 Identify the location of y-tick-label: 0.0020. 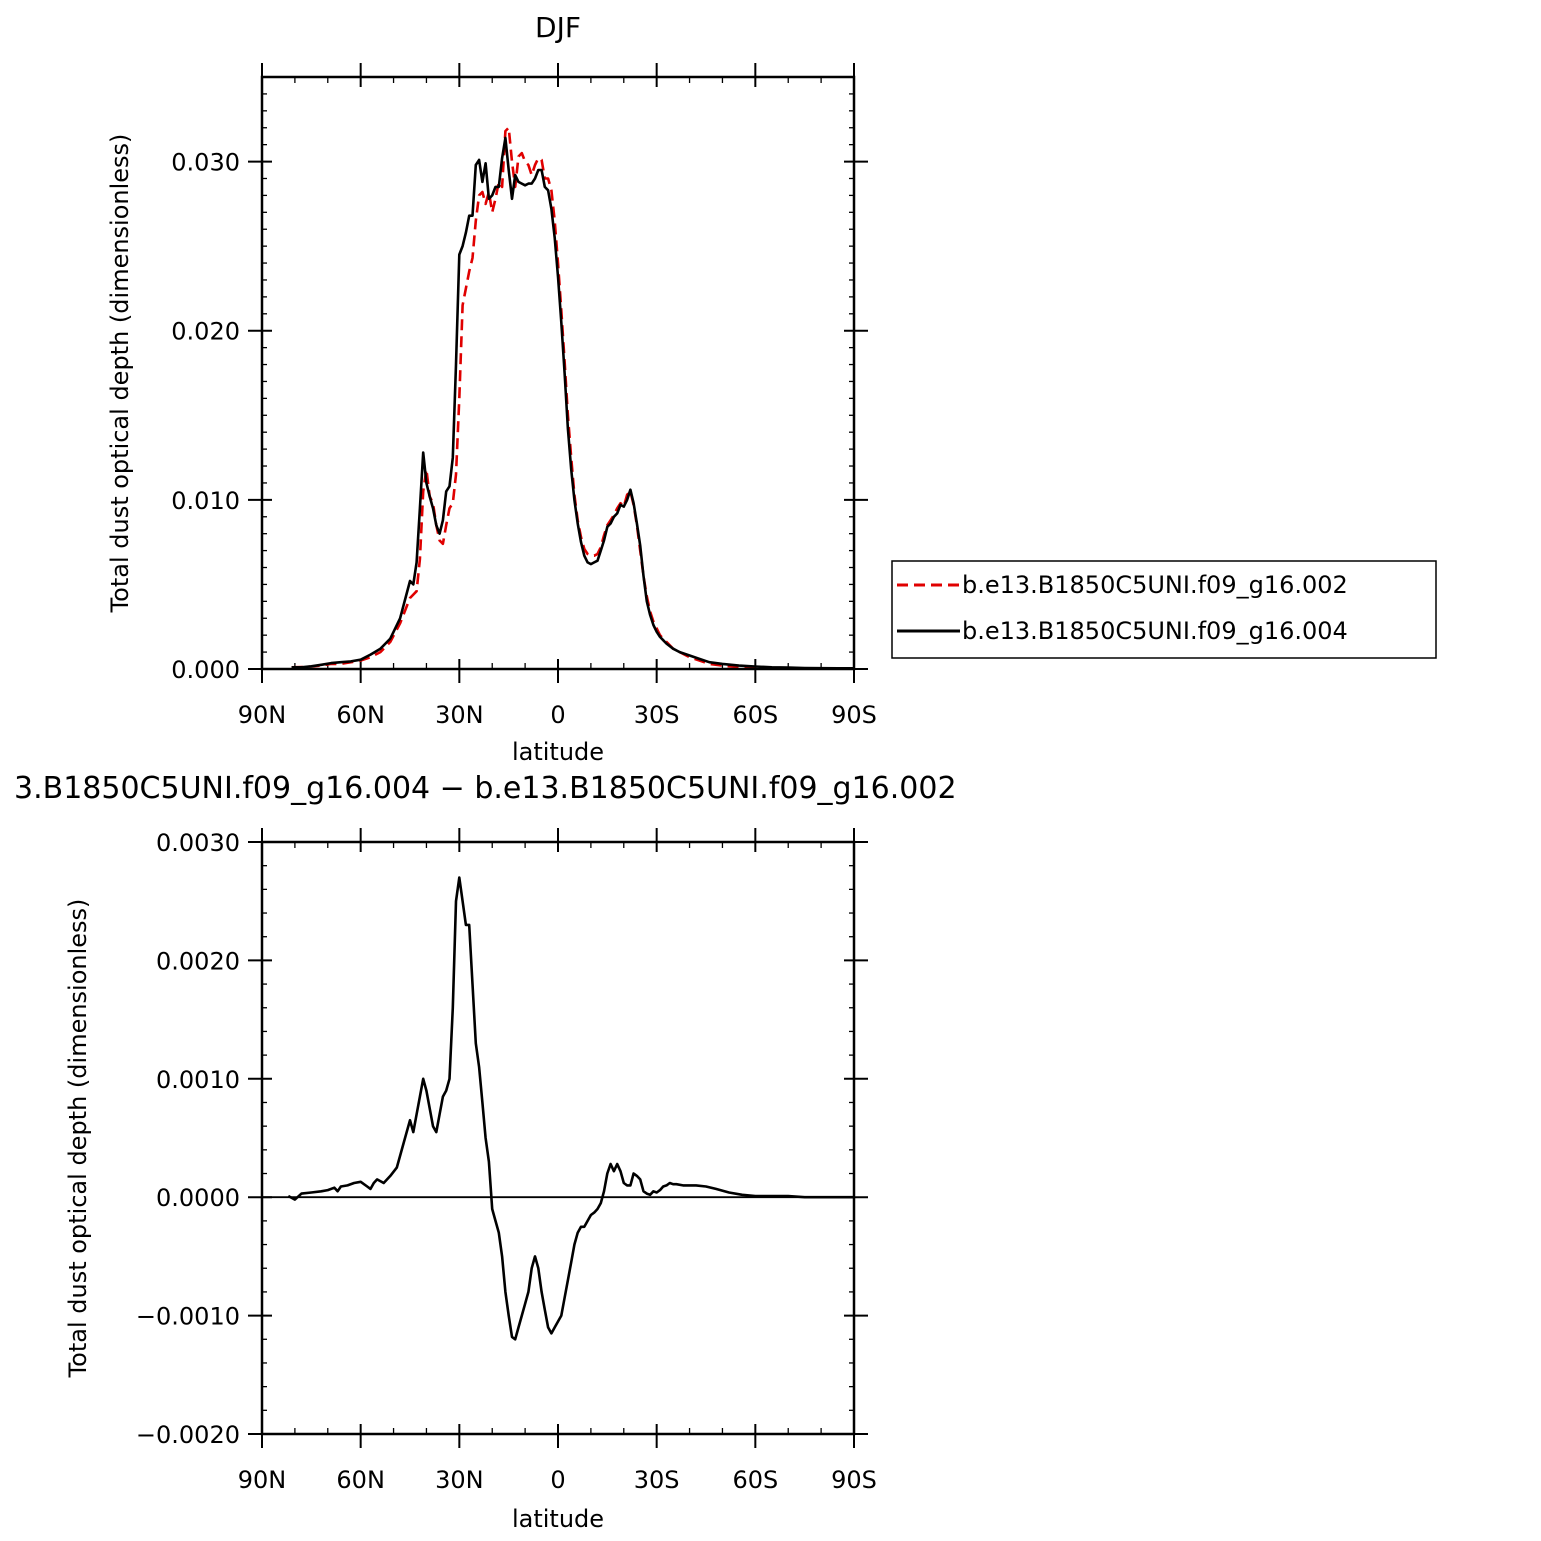
(198, 961).